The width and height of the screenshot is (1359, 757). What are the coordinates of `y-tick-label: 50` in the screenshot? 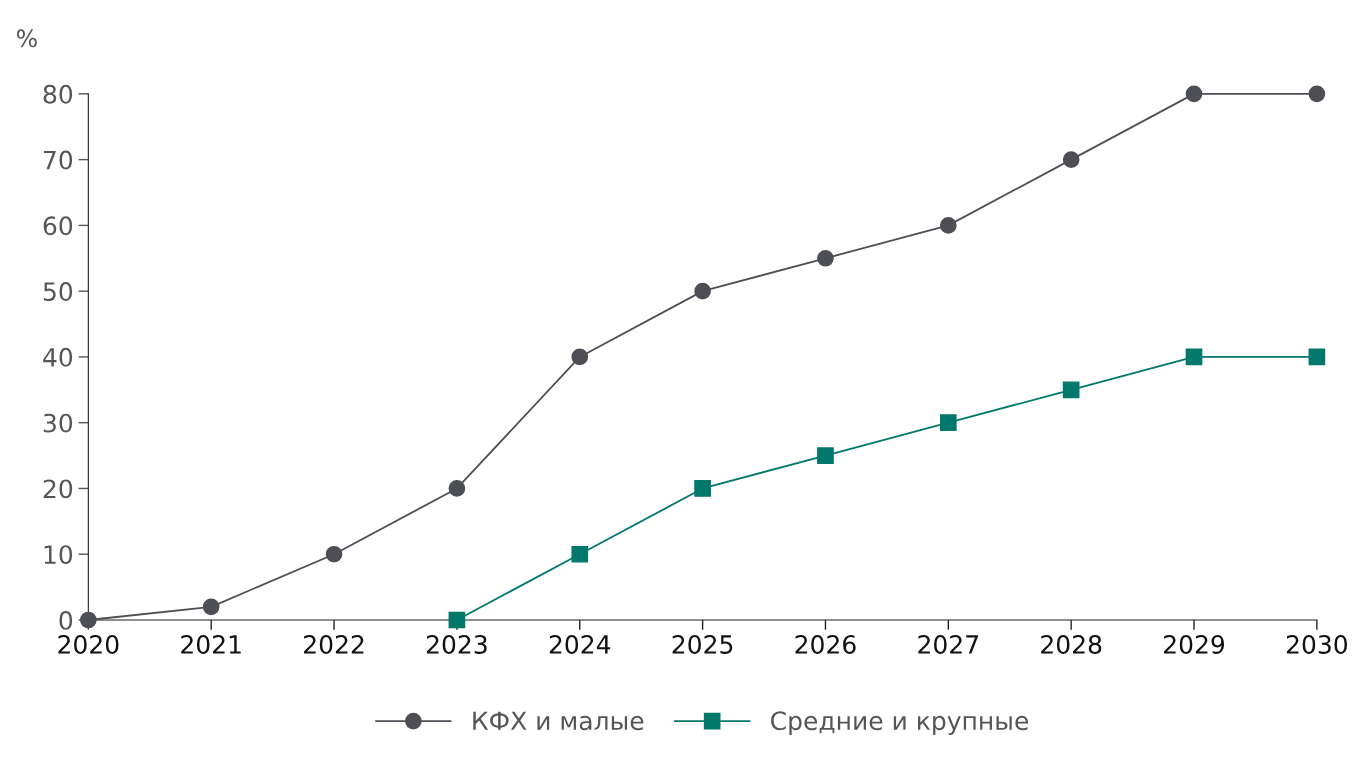 It's located at (58, 292).